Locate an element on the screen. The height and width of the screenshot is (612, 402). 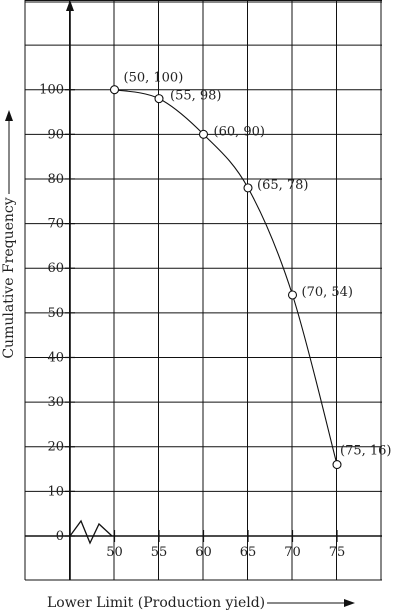
y-tick-labels: 0 10 20 30 40 50 60 70 80 90 100 is located at coordinates (57, 313).